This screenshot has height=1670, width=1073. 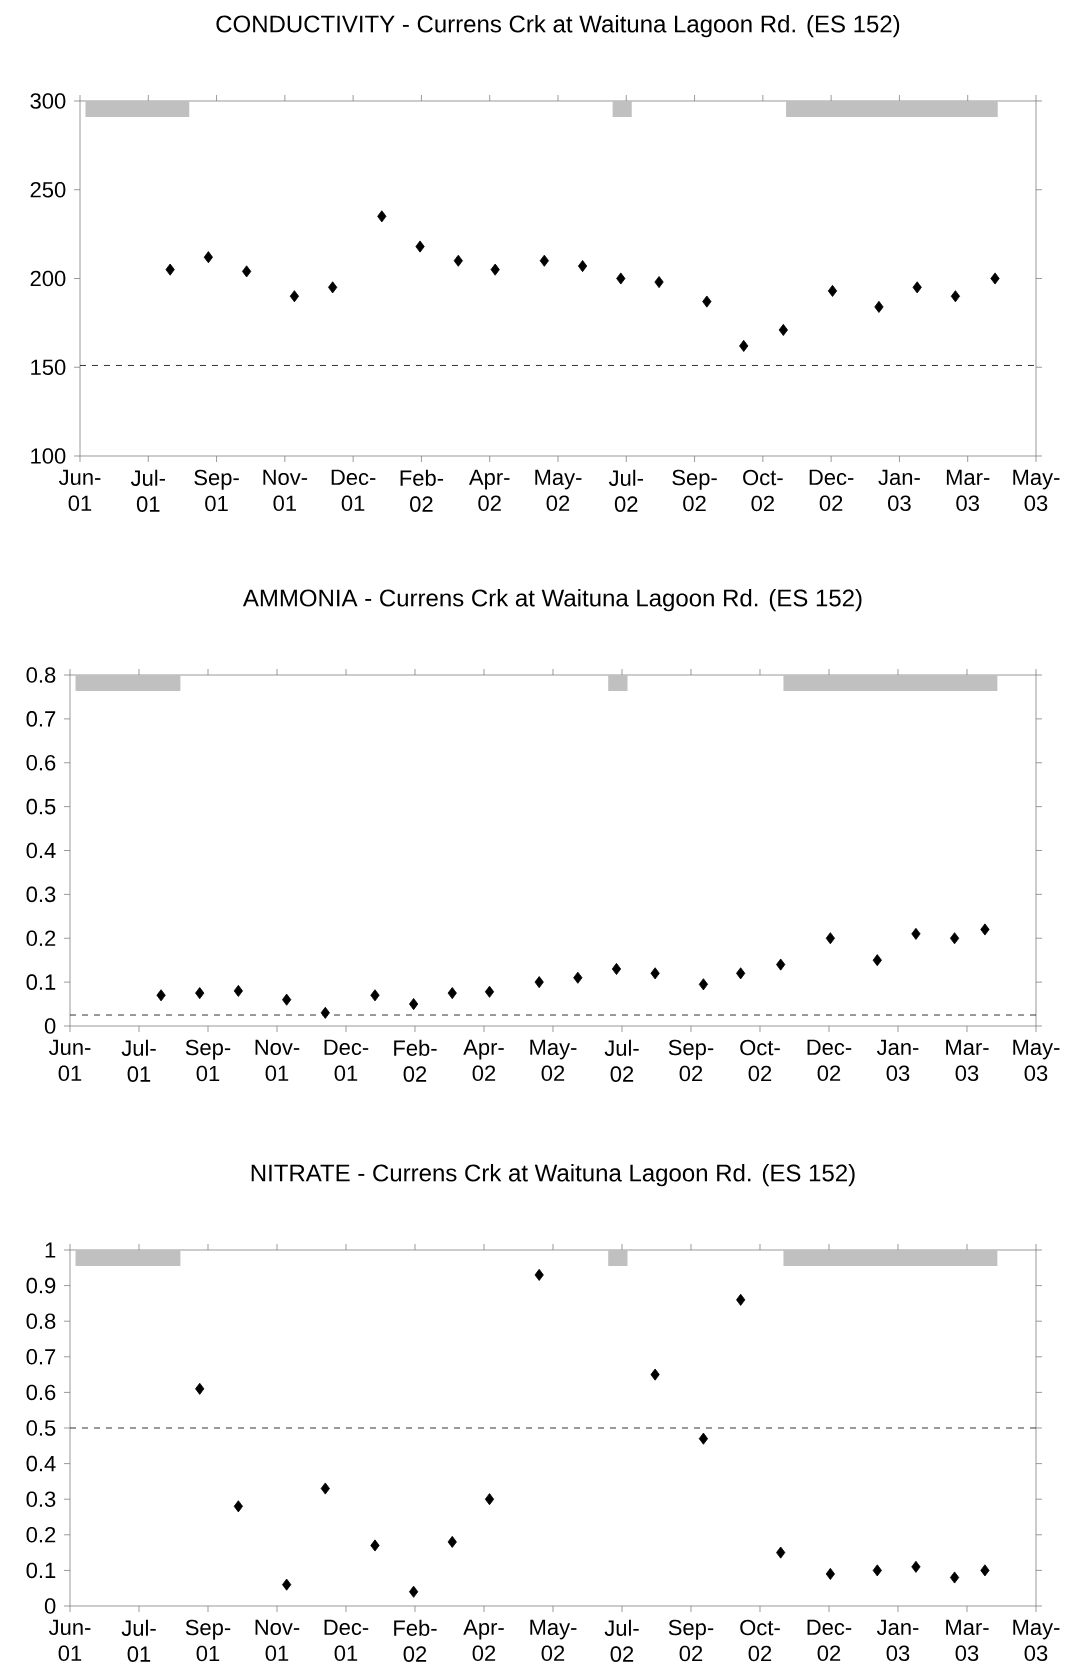 I want to click on y-tick-label: 0.9, so click(x=41, y=1285).